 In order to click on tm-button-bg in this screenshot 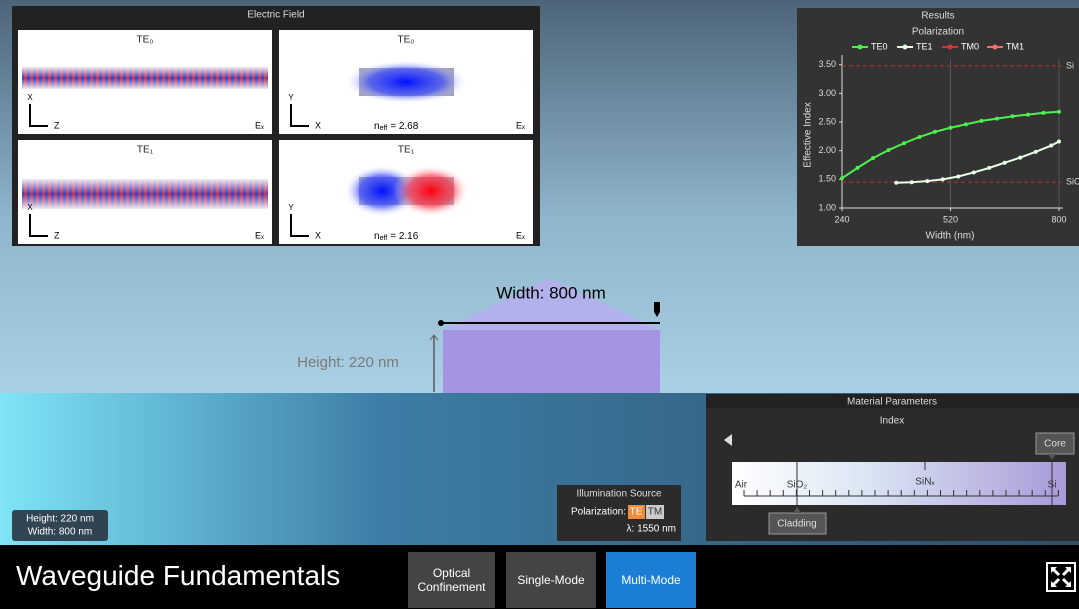, I will do `click(655, 512)`.